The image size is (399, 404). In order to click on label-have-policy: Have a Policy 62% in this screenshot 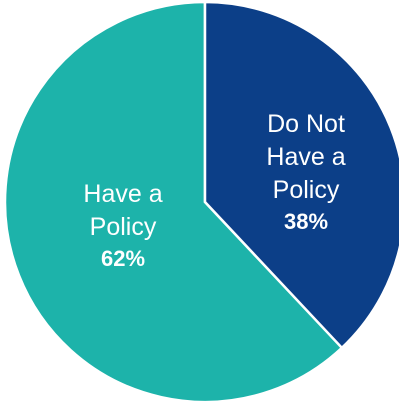, I will do `click(122, 225)`.